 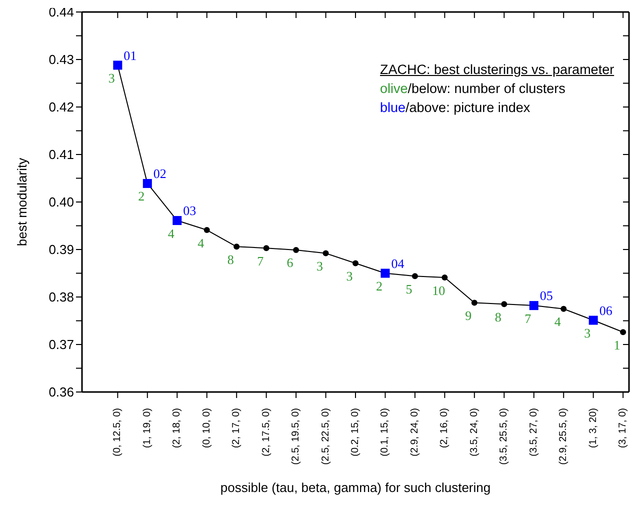 What do you see at coordinates (468, 315) in the screenshot?
I see `annotation: 9` at bounding box center [468, 315].